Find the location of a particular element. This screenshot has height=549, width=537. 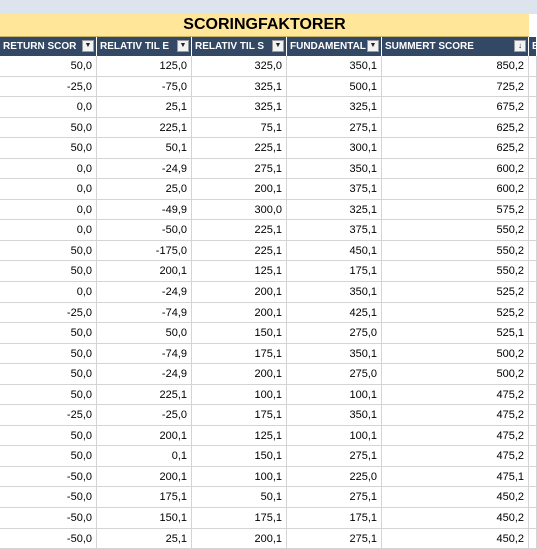

table-cell: -25,0 is located at coordinates (48, 415).